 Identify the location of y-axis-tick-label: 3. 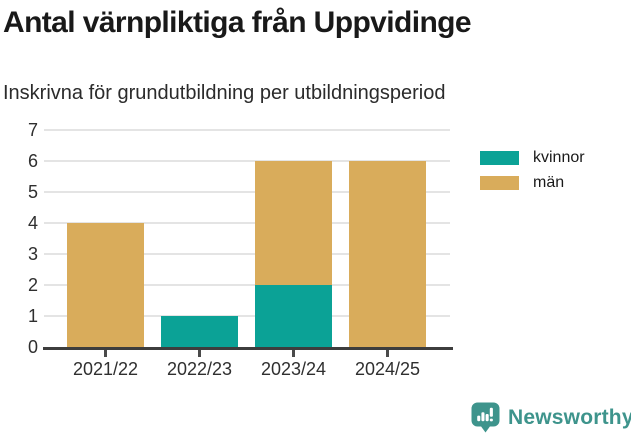
(32, 254).